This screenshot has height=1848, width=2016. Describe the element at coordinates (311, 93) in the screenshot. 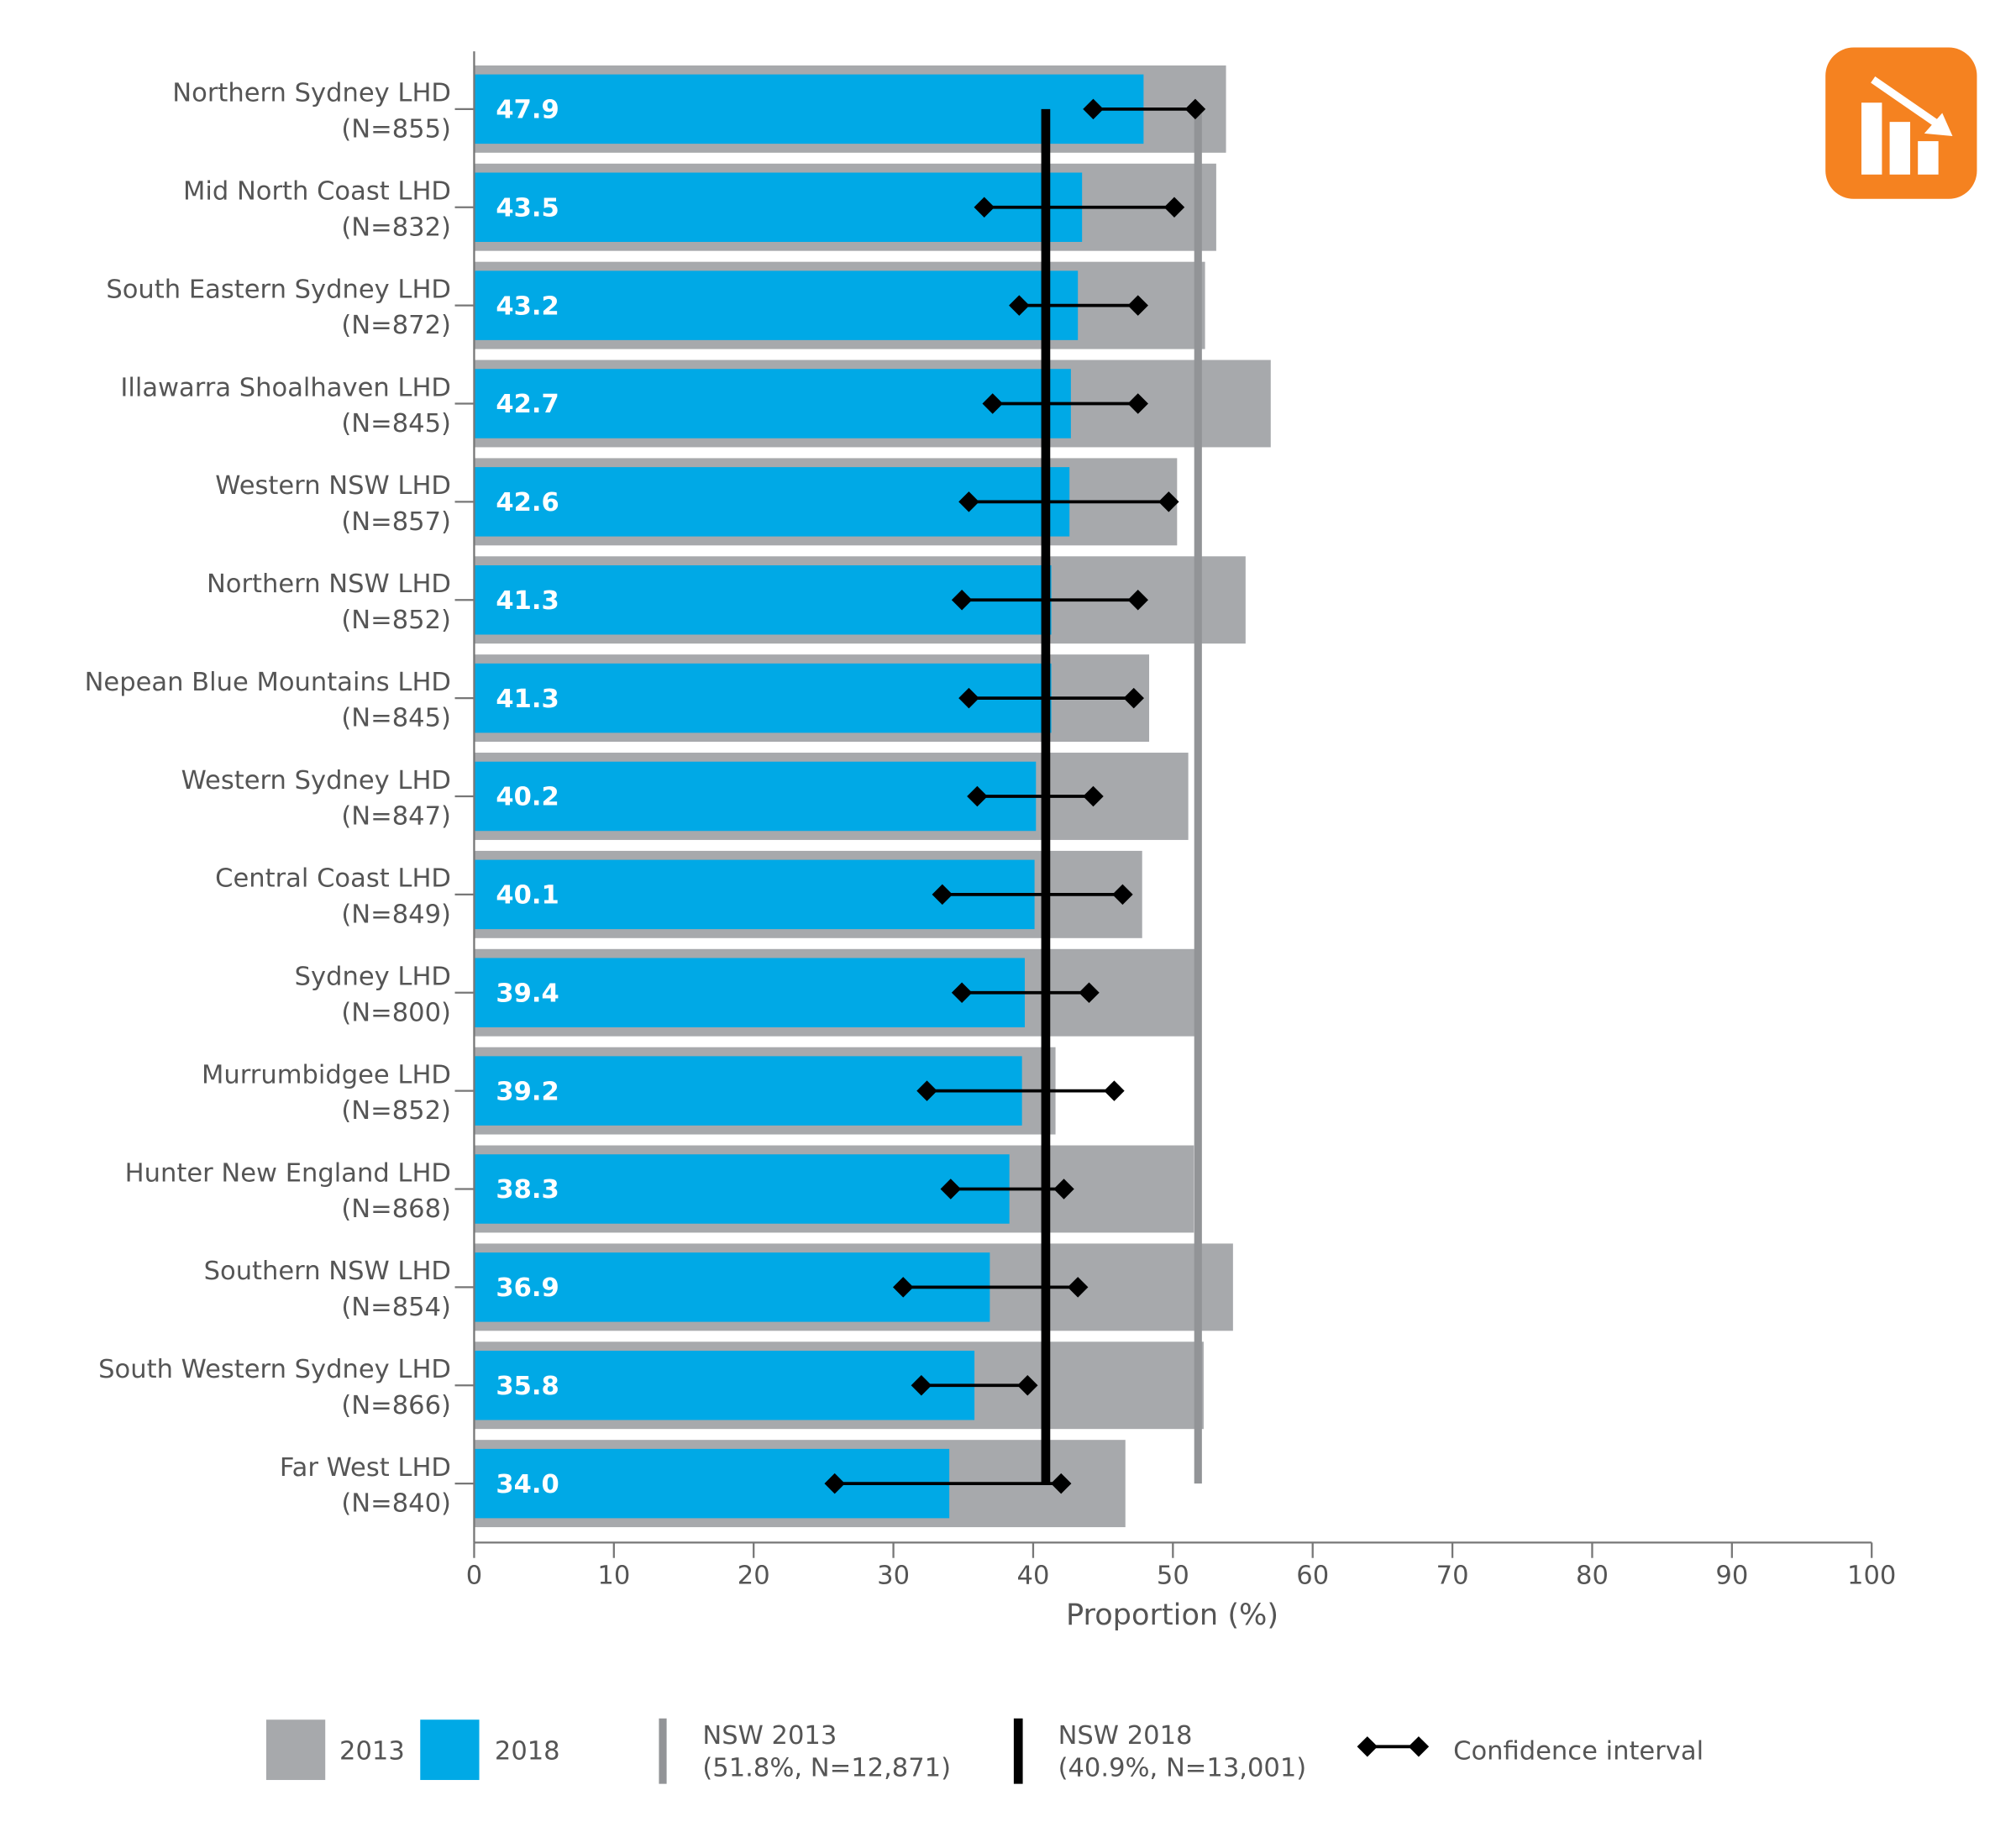

I see `category-label: Northern Sydney LHD` at that location.